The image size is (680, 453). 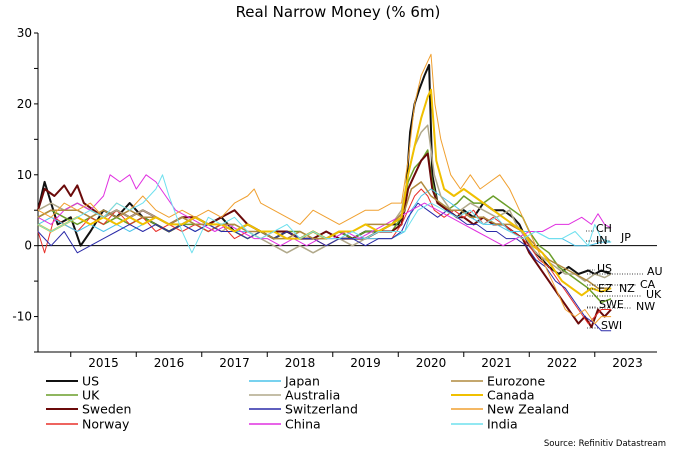 What do you see at coordinates (90, 381) in the screenshot?
I see `legend-label: US` at bounding box center [90, 381].